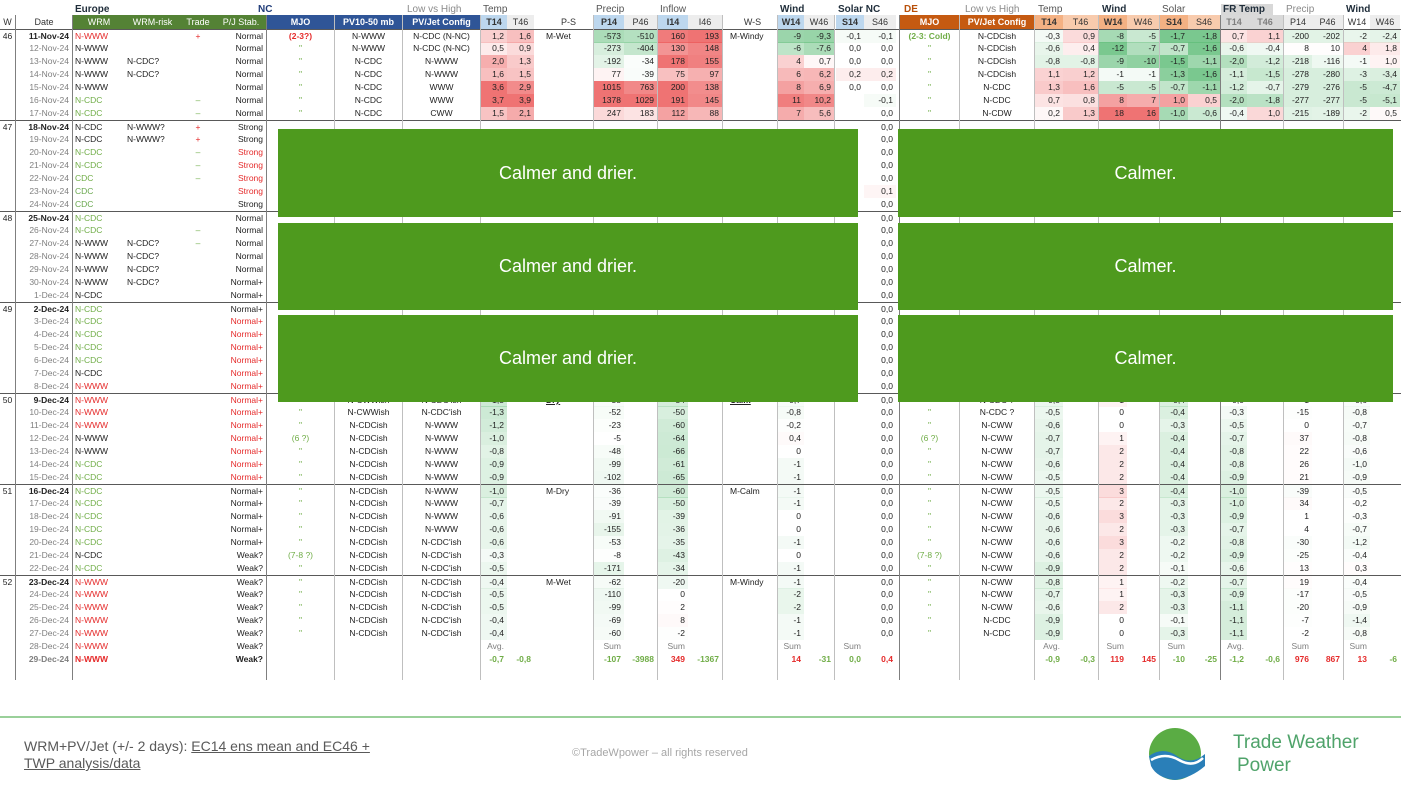 Image resolution: width=1401 pixels, height=788 pixels. What do you see at coordinates (494, 425) in the screenshot?
I see `cell-t14: -1,2` at bounding box center [494, 425].